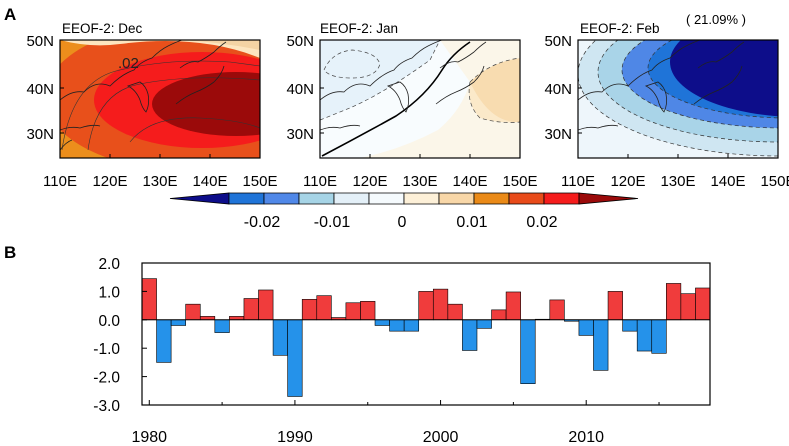  I want to click on map-feb-title: EEOF-2: Feb, so click(620, 28).